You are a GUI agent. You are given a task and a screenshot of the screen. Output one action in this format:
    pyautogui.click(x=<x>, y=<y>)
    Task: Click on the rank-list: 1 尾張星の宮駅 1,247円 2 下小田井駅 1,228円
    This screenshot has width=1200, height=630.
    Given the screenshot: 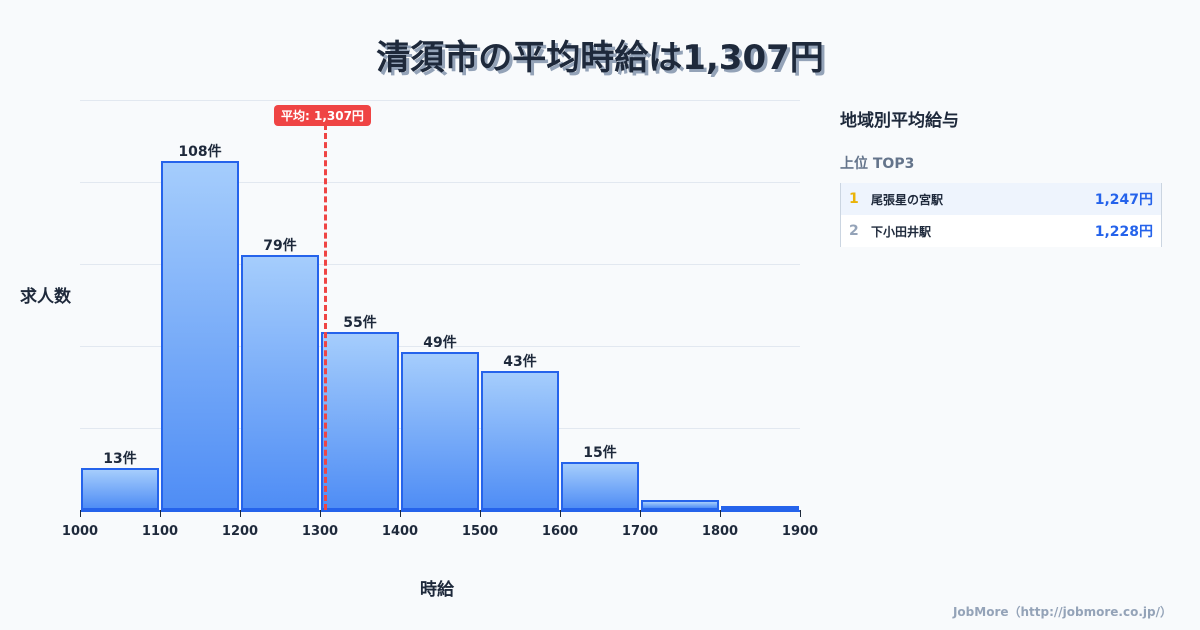 What is the action you would take?
    pyautogui.click(x=1001, y=215)
    